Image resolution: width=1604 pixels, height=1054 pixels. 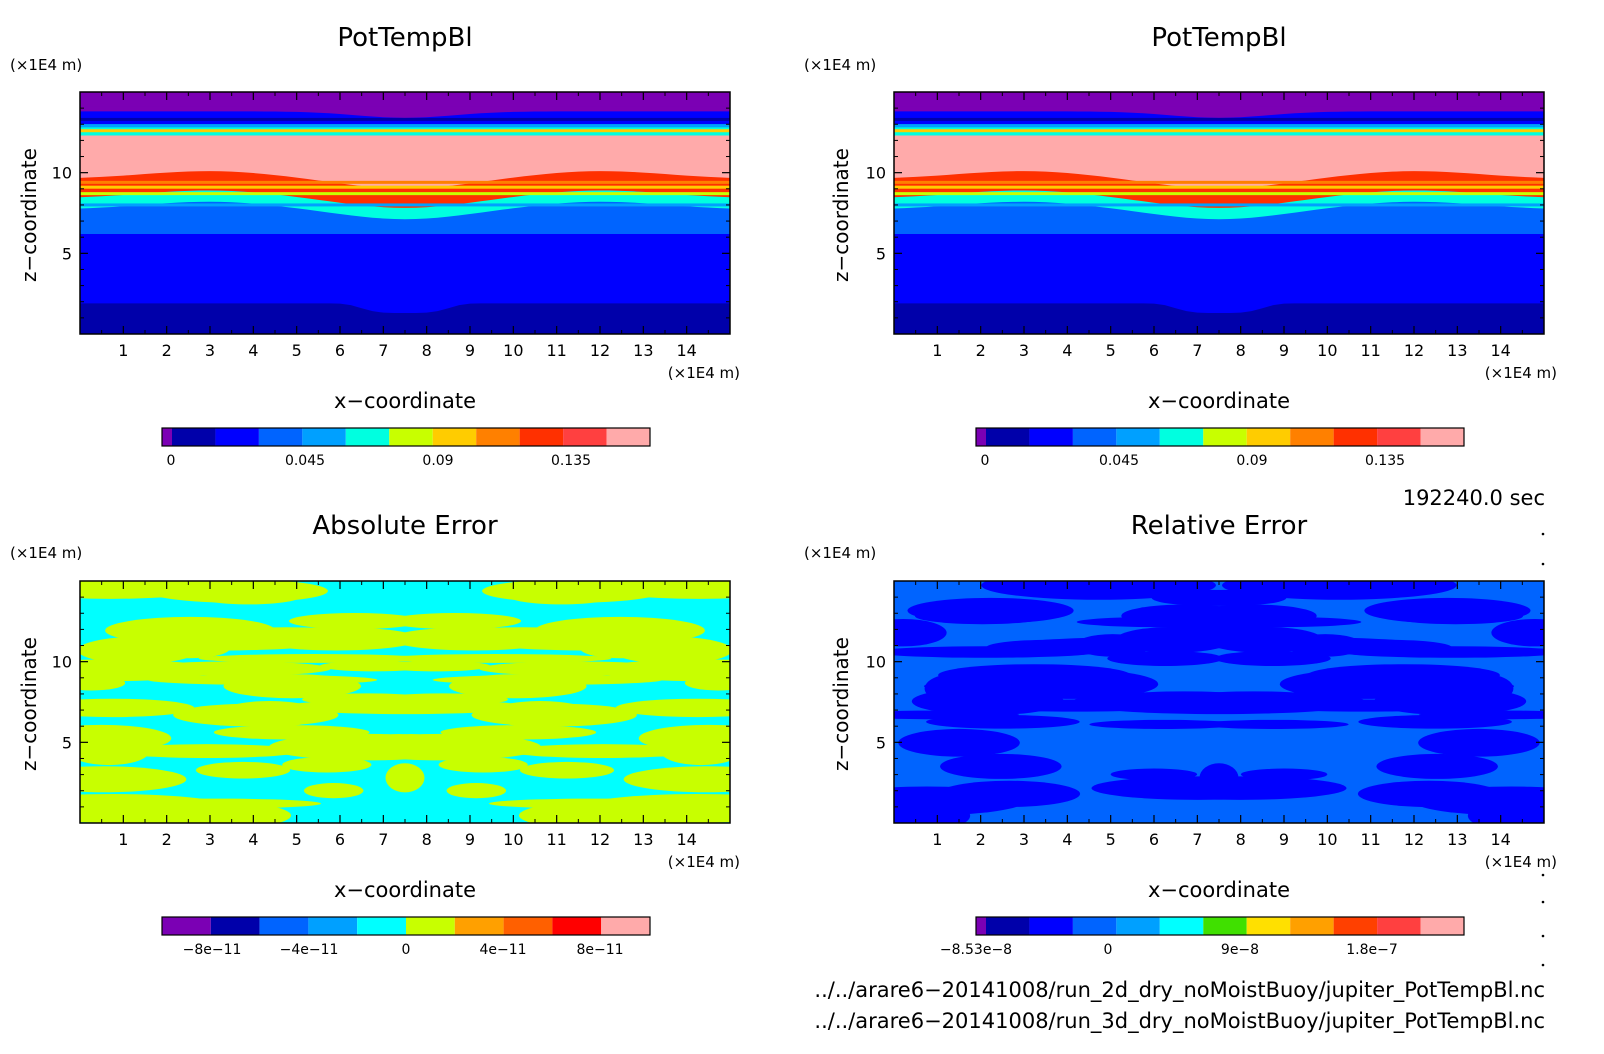 What do you see at coordinates (599, 950) in the screenshot?
I see `colorbar-tick-label: 8e−11` at bounding box center [599, 950].